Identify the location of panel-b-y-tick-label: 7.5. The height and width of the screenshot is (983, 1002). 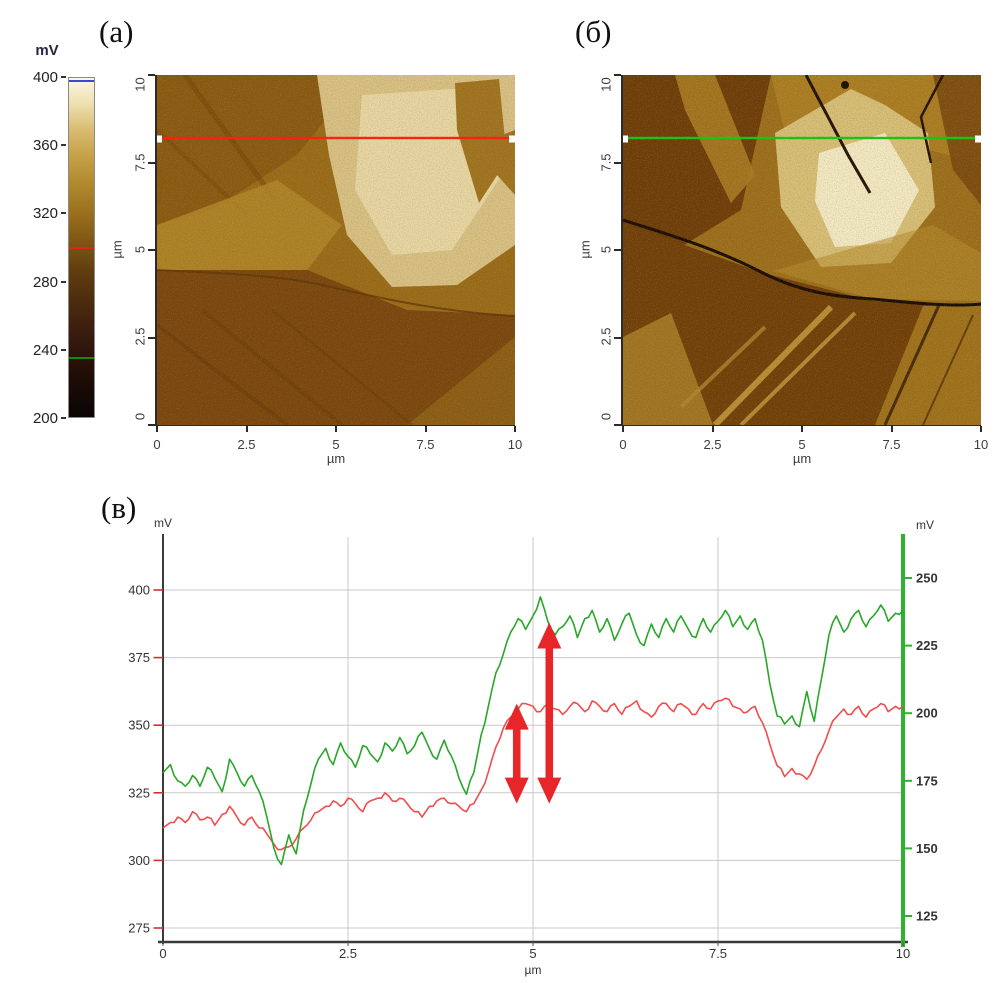
(606, 162).